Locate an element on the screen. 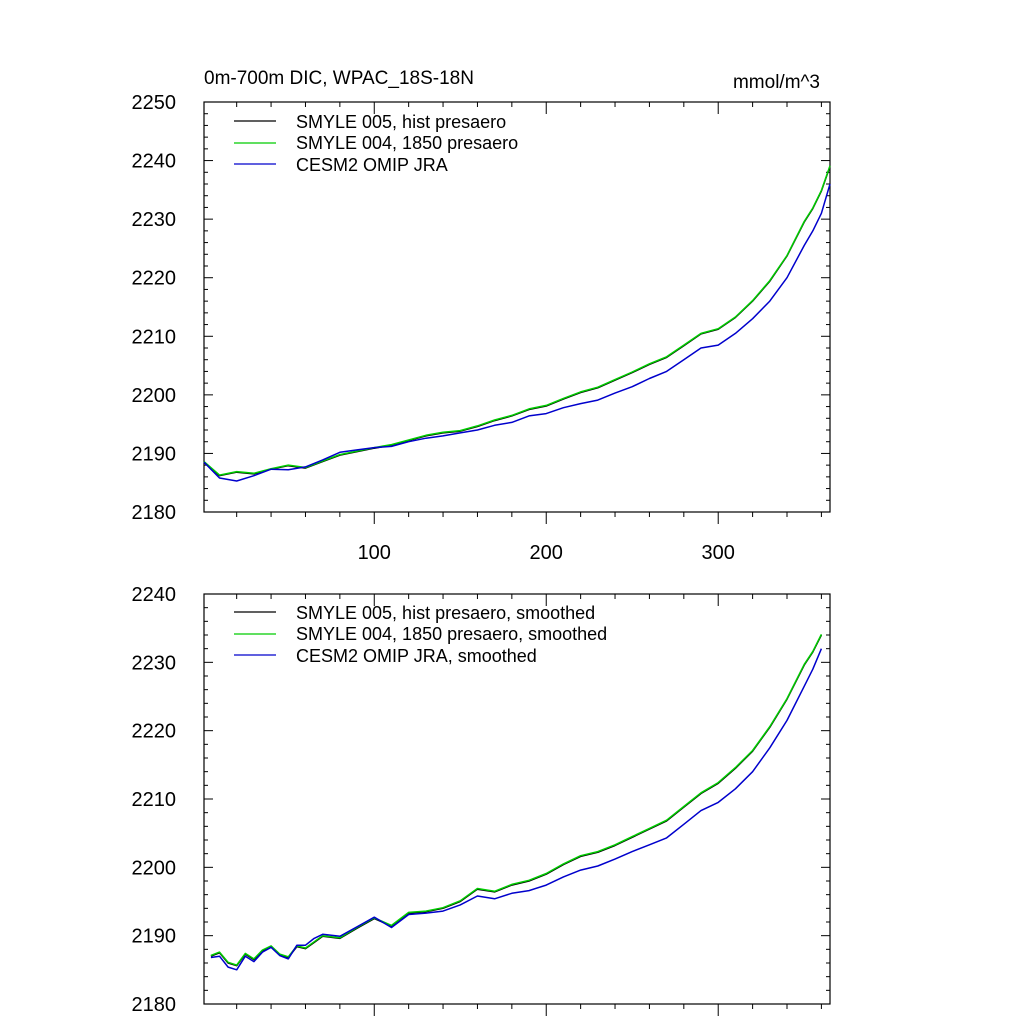 This screenshot has height=1024, width=1024. legend-label: SMYLE 005, hist presaero is located at coordinates (401, 122).